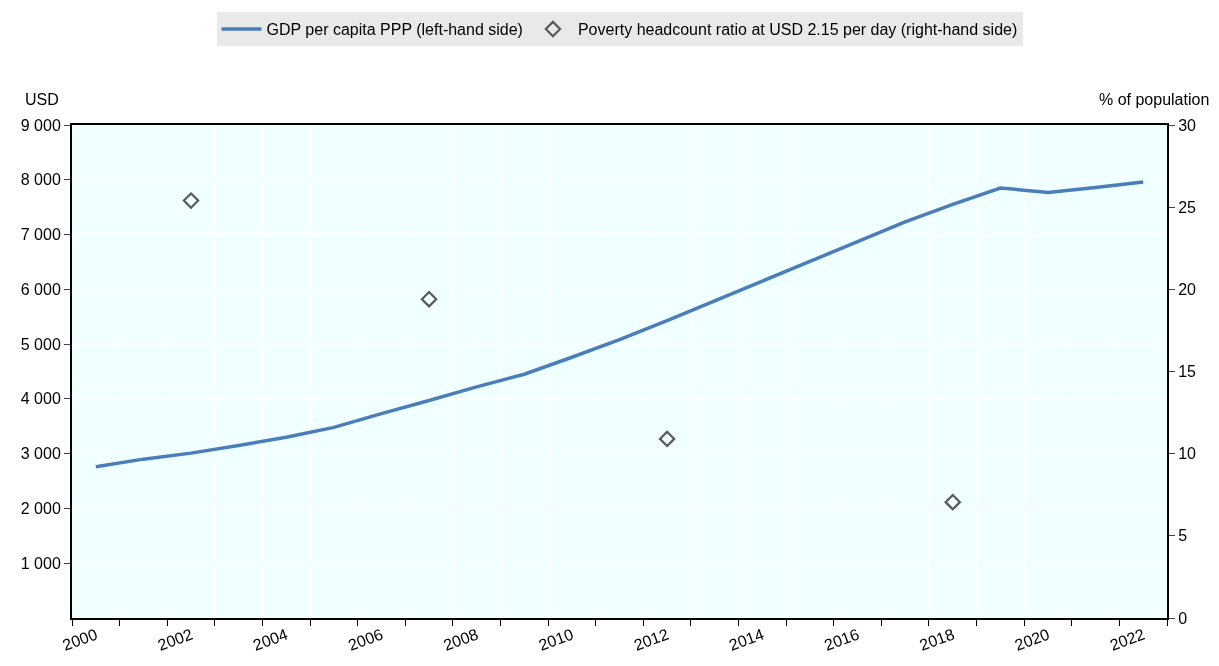 This screenshot has height=666, width=1219. What do you see at coordinates (842, 639) in the screenshot?
I see `x-tick-label: 2016` at bounding box center [842, 639].